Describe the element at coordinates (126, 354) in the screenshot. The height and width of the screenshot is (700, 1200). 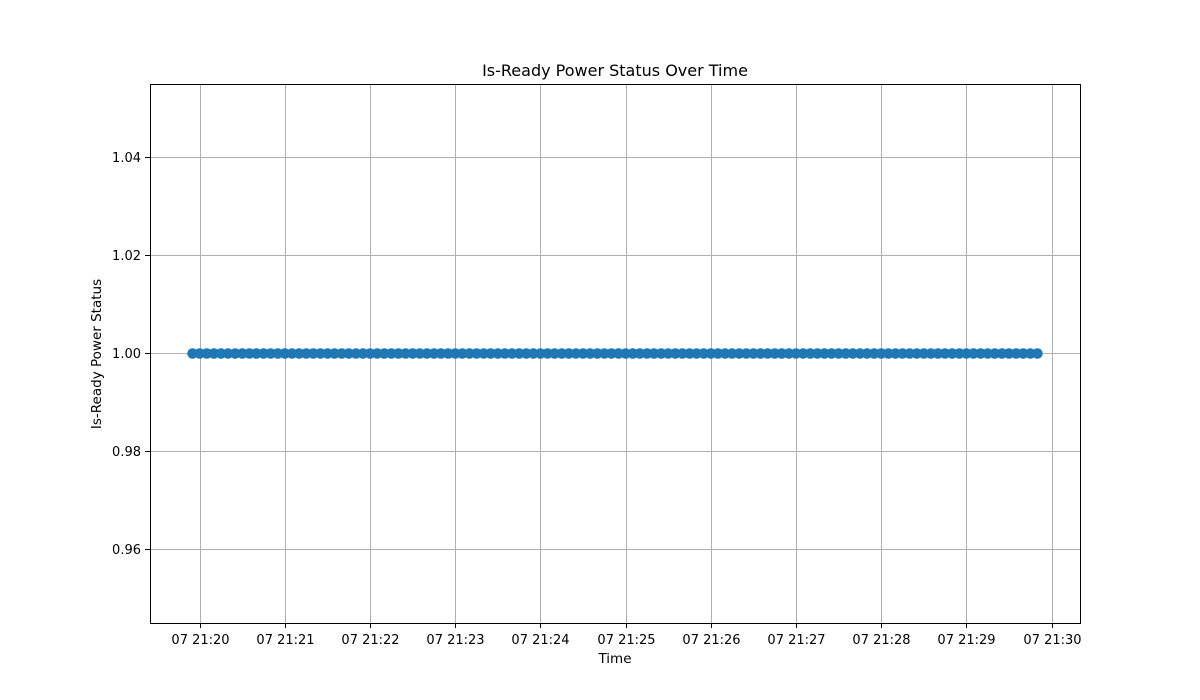
I see `y-tick-label: 1.00` at that location.